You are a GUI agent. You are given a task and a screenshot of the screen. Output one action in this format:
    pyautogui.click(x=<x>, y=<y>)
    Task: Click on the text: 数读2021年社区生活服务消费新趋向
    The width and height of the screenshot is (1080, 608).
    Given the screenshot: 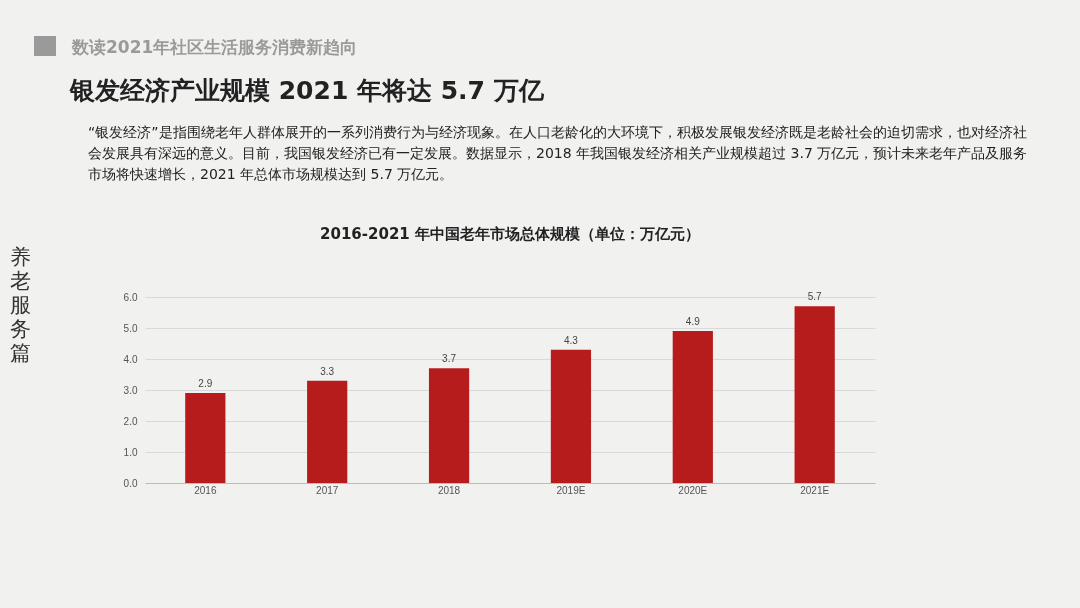 What is the action you would take?
    pyautogui.click(x=215, y=47)
    